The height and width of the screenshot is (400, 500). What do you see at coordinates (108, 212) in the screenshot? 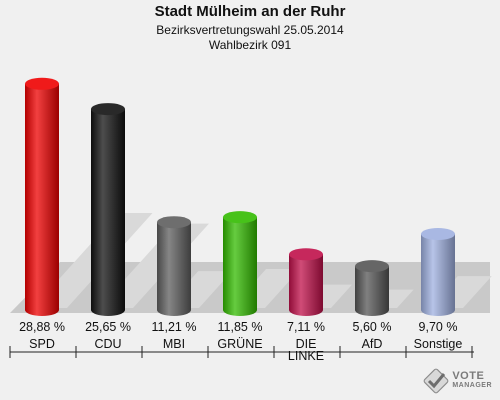
I see `bar-cdu` at bounding box center [108, 212].